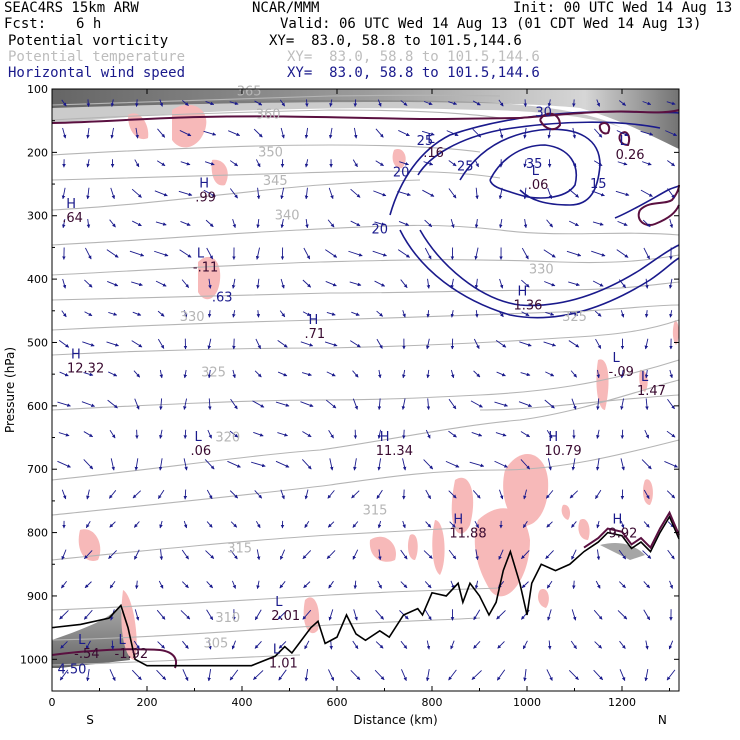 The height and width of the screenshot is (740, 740). What do you see at coordinates (315, 334) in the screenshot?
I see `extremum-value: .71` at bounding box center [315, 334].